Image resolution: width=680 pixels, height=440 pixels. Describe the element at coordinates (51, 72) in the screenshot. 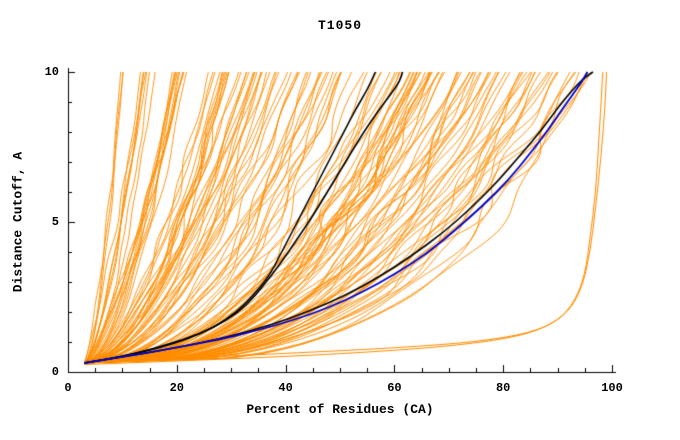

I see `y-tick-label: 10` at that location.